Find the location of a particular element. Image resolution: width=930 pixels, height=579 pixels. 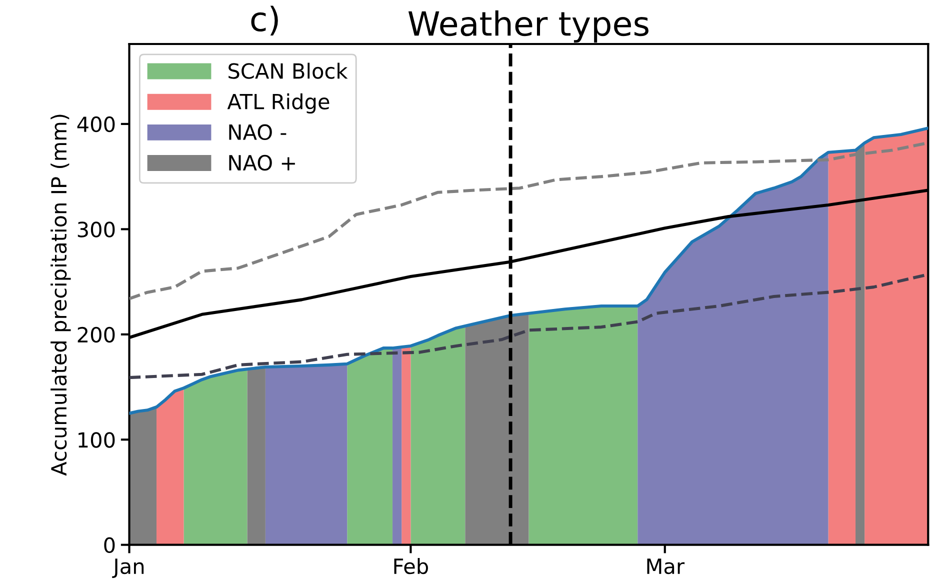

y-tick-label: 400 is located at coordinates (96, 124).